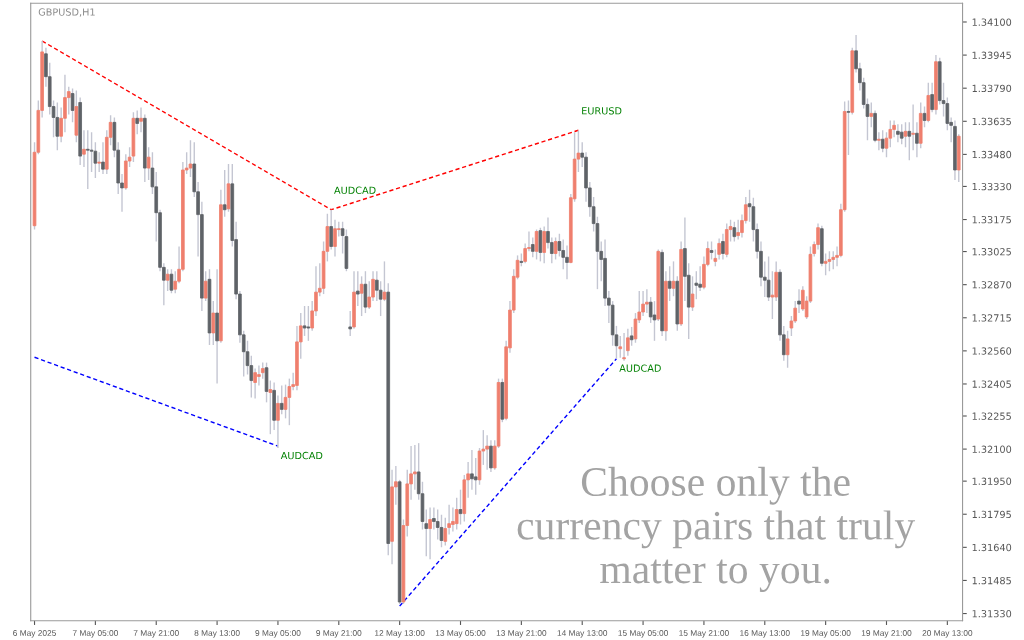 The height and width of the screenshot is (640, 1024). I want to click on y-tick-label: 1.34100, so click(992, 22).